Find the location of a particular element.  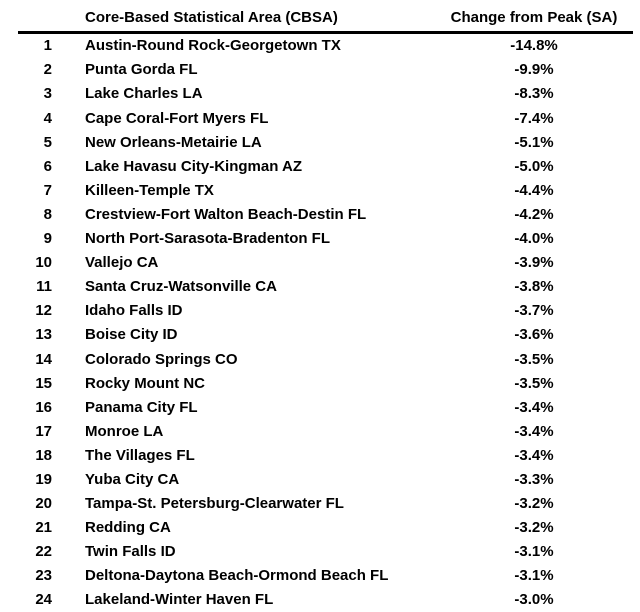

cbsa-cell: Panama City FL is located at coordinates (141, 407).